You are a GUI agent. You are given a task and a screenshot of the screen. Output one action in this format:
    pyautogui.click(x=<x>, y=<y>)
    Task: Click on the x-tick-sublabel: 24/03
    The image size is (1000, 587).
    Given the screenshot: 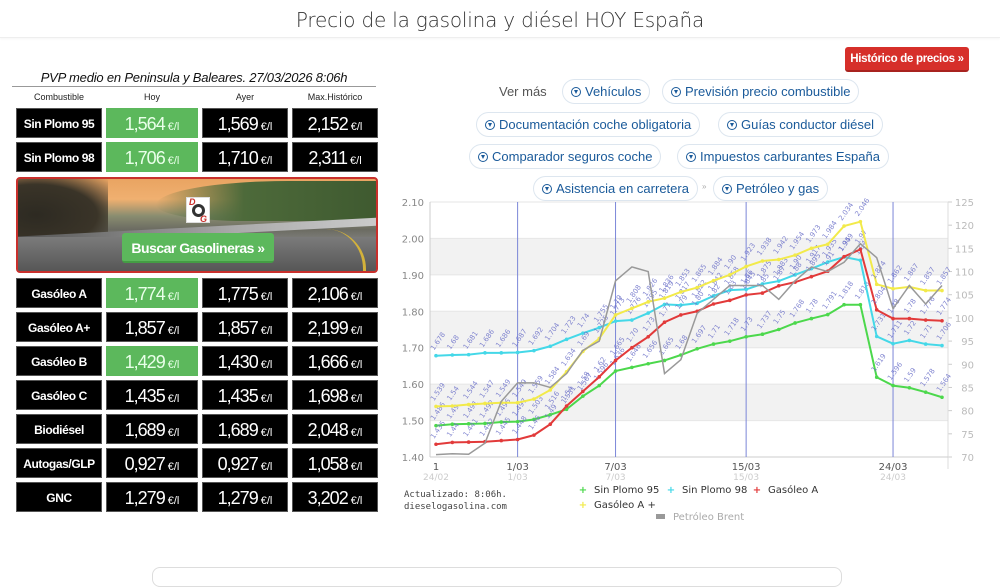 What is the action you would take?
    pyautogui.click(x=893, y=478)
    